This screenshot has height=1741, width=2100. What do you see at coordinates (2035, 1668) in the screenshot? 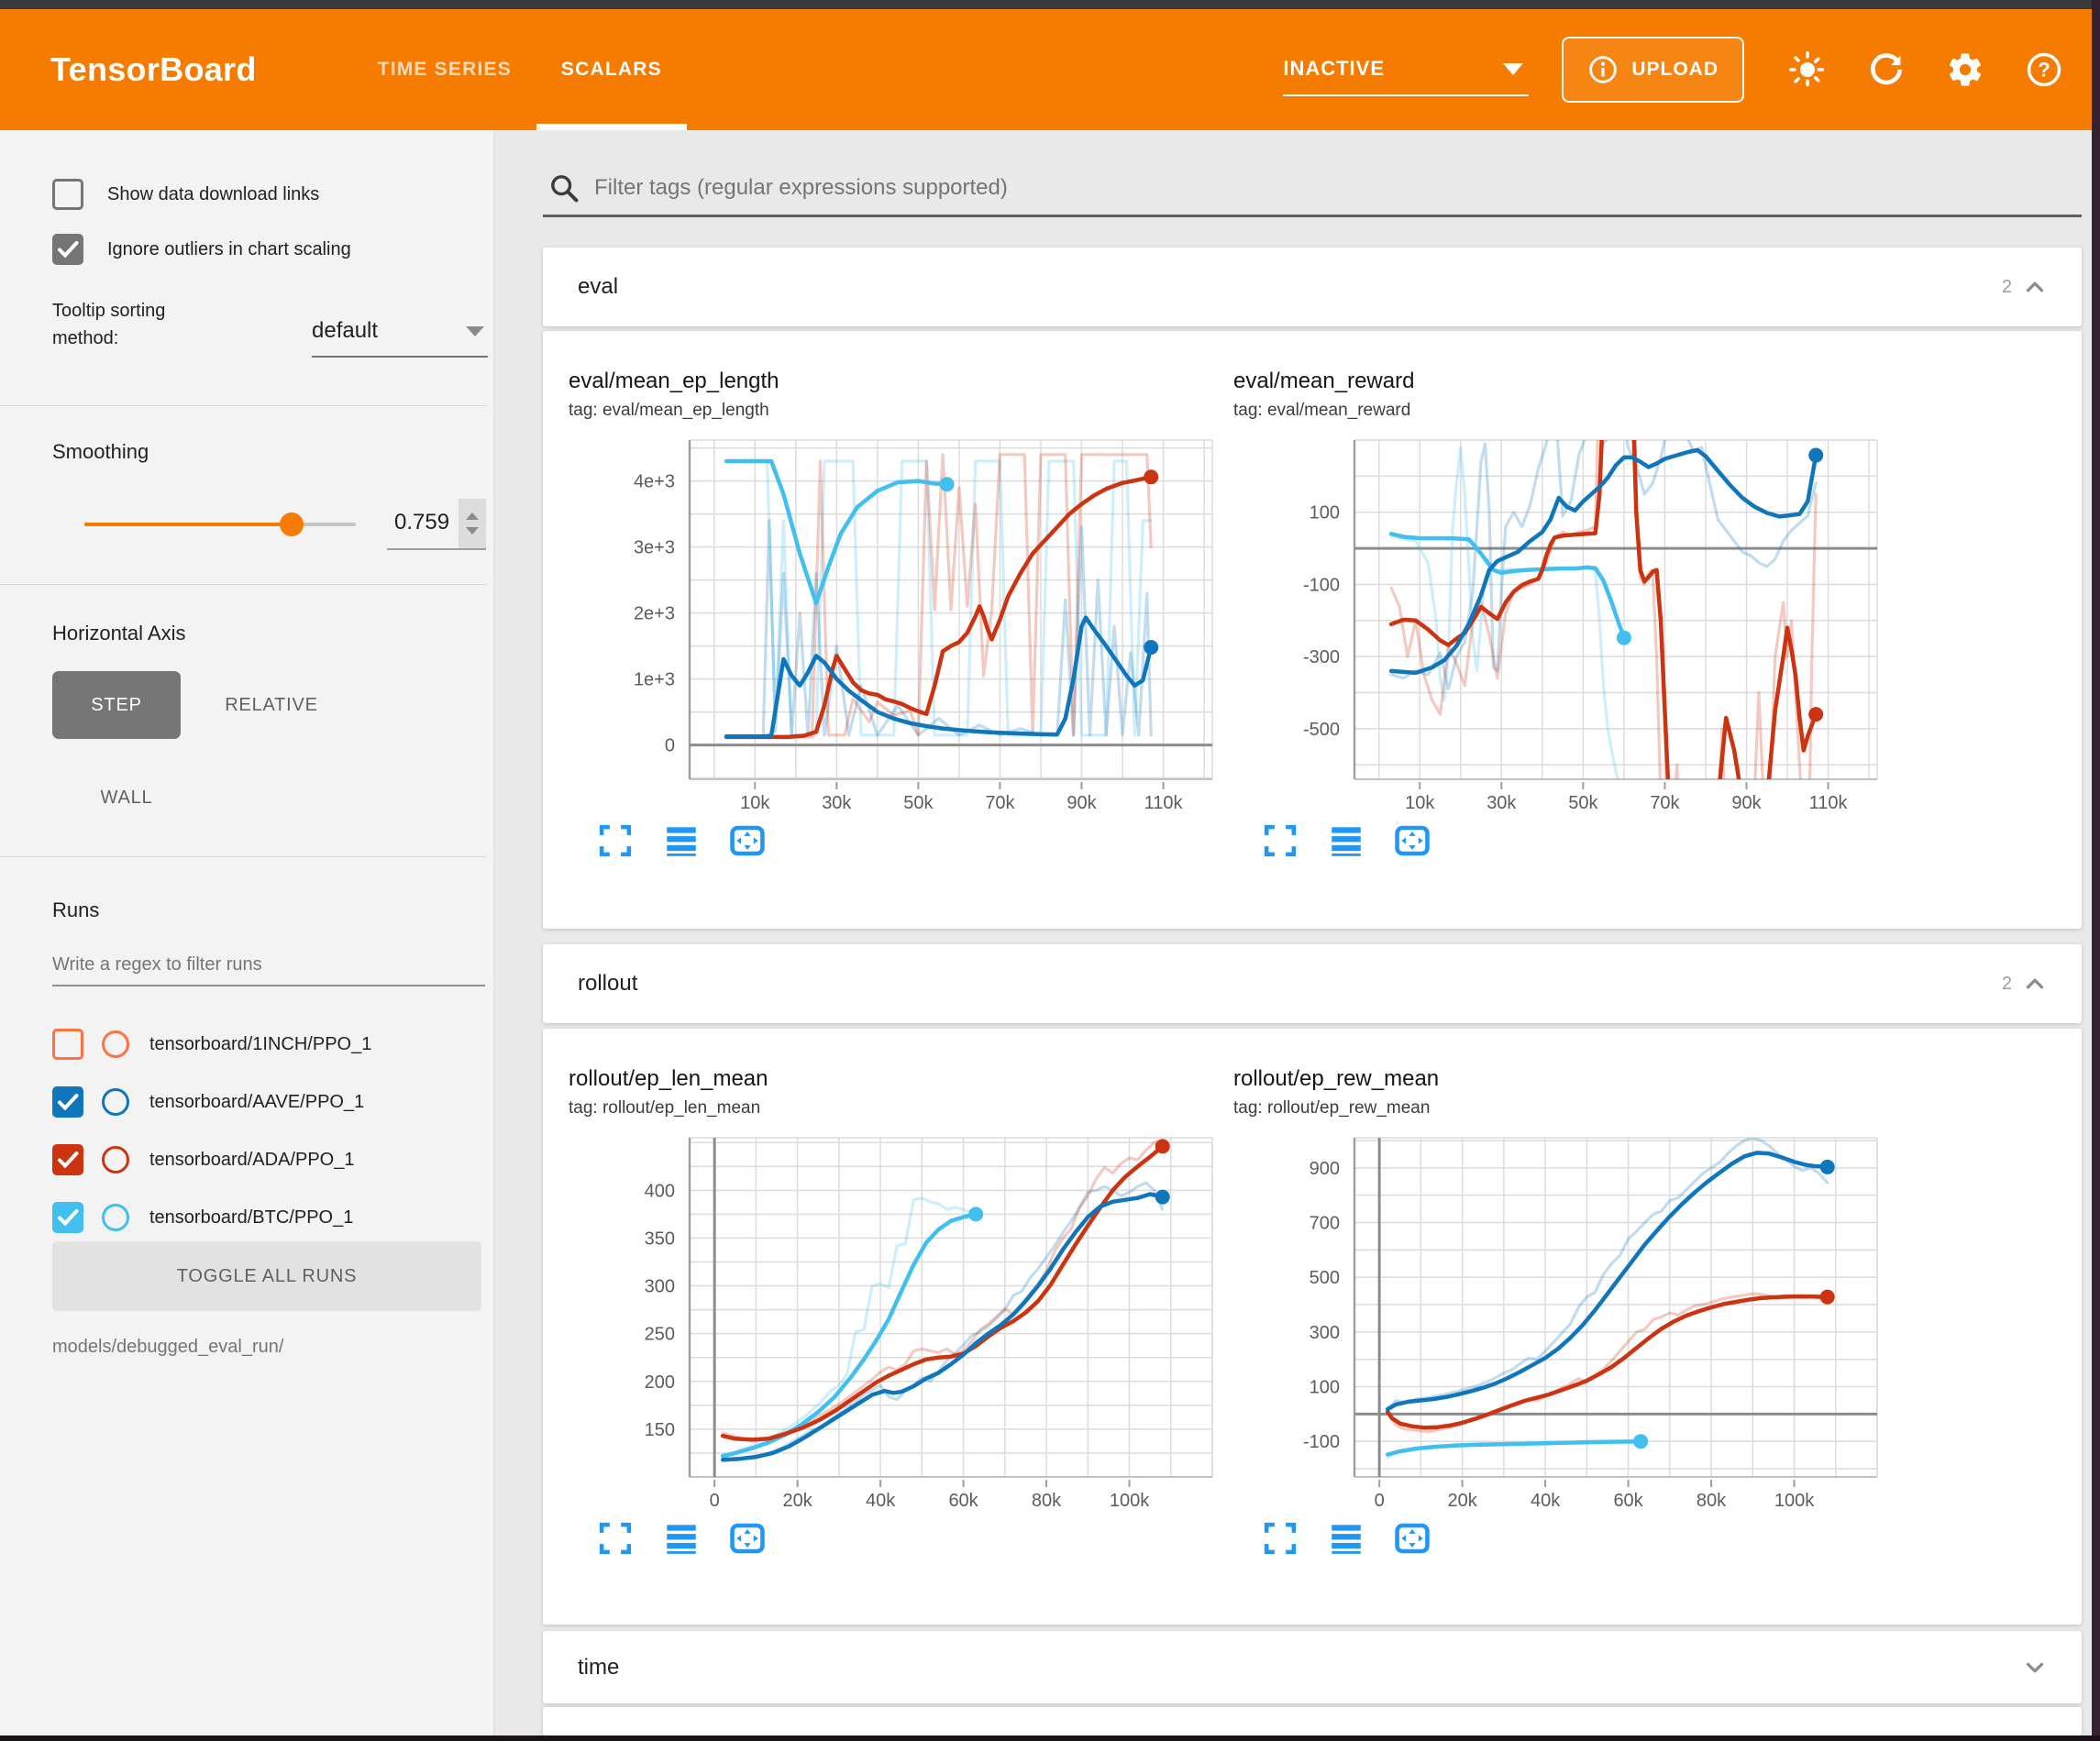
I see `expand-section-icon` at bounding box center [2035, 1668].